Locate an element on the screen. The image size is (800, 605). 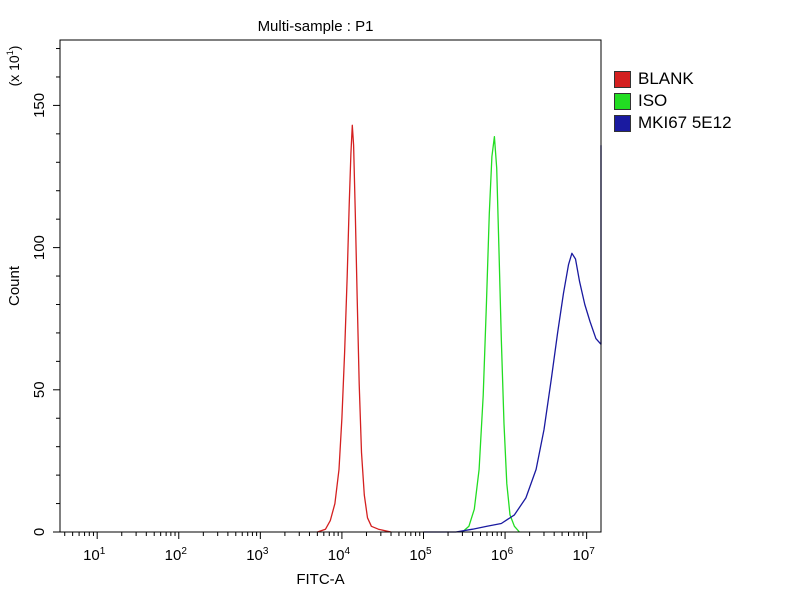
x-axis-label: FITC-A is located at coordinates (320, 579).